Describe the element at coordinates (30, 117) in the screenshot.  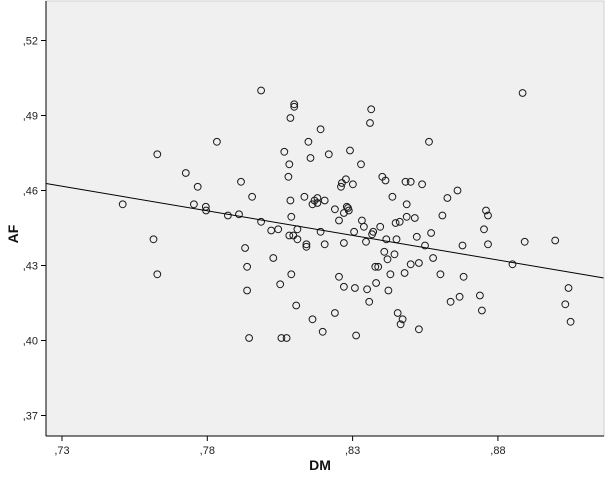
I see `y-tick-label: ,49` at that location.